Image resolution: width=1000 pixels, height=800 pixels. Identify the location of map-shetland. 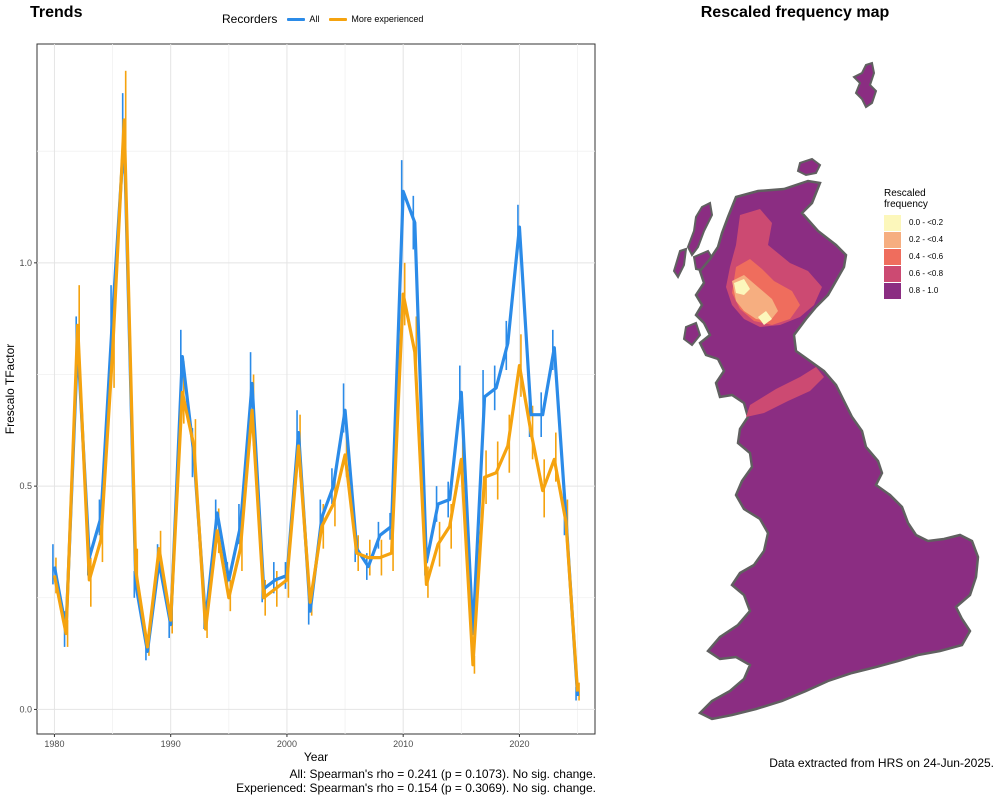
(865, 85).